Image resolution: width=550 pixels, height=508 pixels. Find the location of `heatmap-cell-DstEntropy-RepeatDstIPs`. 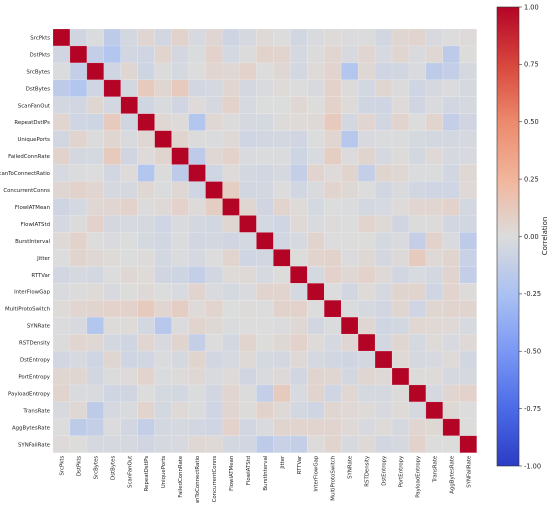

heatmap-cell-DstEntropy-RepeatDstIPs is located at coordinates (146, 359).